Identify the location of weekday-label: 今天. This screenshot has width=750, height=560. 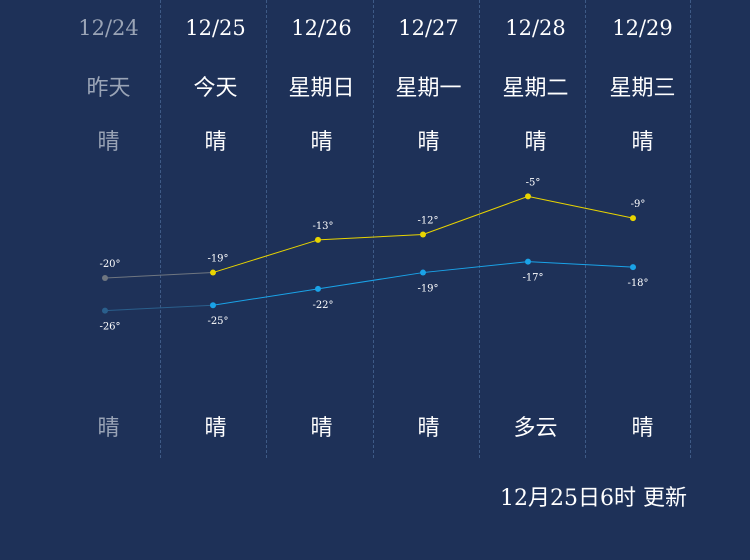
(215, 88).